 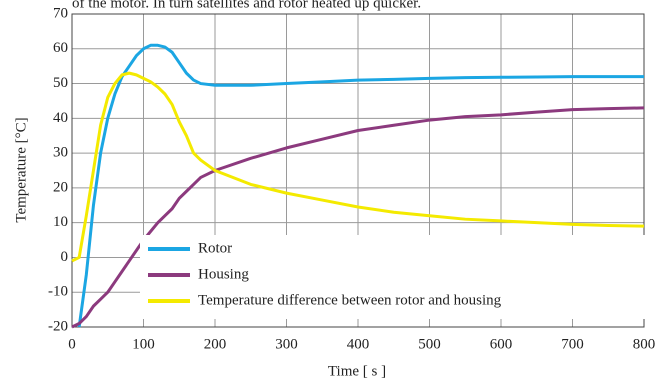 What do you see at coordinates (357, 371) in the screenshot?
I see `x-axis-label: Time [ s ]` at bounding box center [357, 371].